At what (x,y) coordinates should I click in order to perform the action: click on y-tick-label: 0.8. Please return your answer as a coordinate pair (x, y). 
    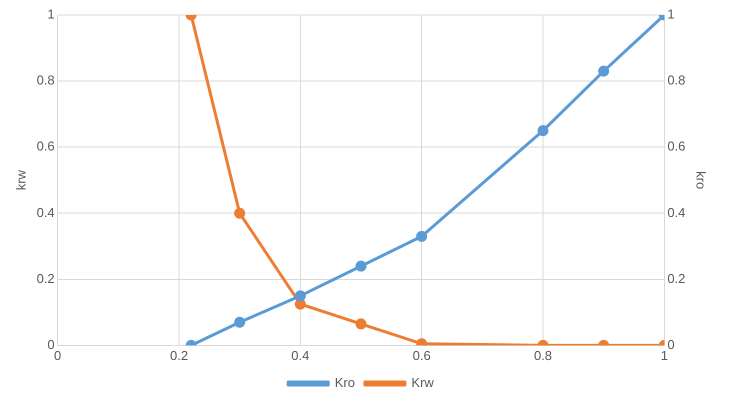
    Looking at the image, I should click on (45, 80).